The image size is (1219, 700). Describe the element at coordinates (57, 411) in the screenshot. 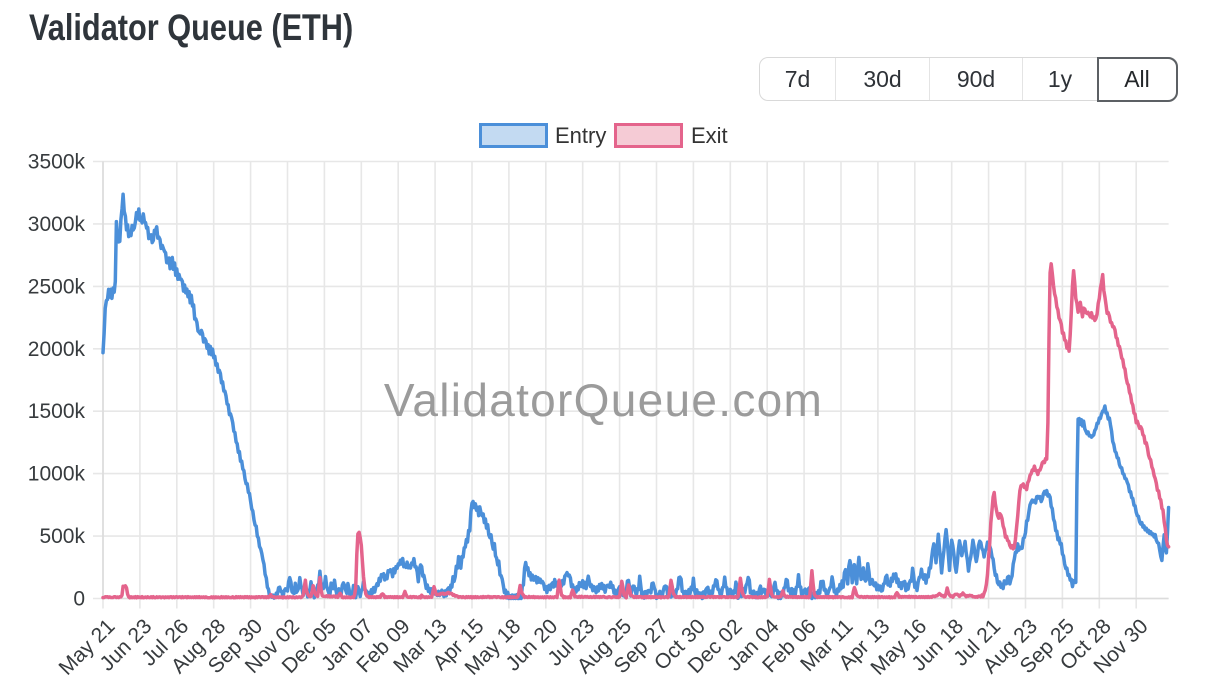

I see `svg-text: 1500k` at that location.